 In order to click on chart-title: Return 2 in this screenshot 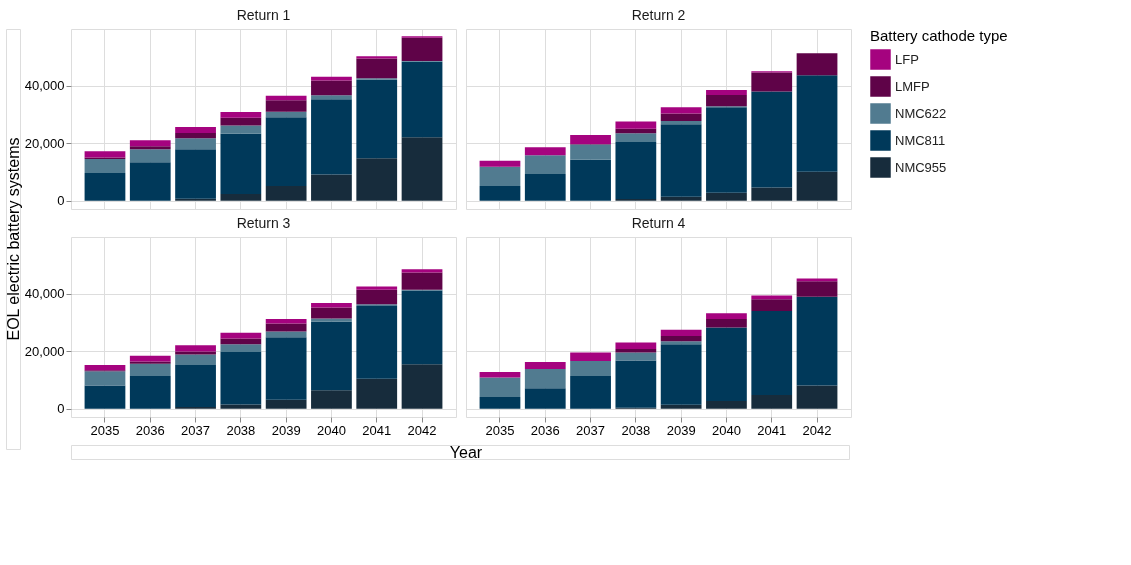, I will do `click(658, 15)`.